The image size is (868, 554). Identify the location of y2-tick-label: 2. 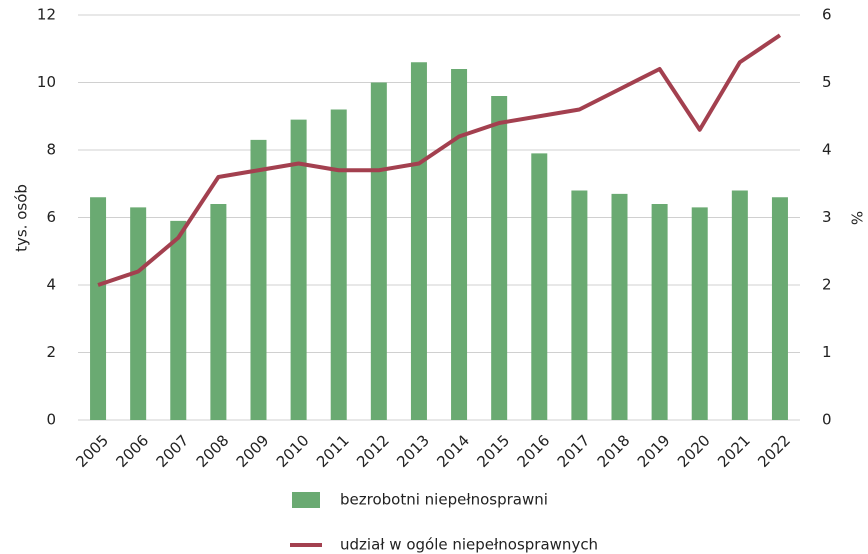
(827, 285).